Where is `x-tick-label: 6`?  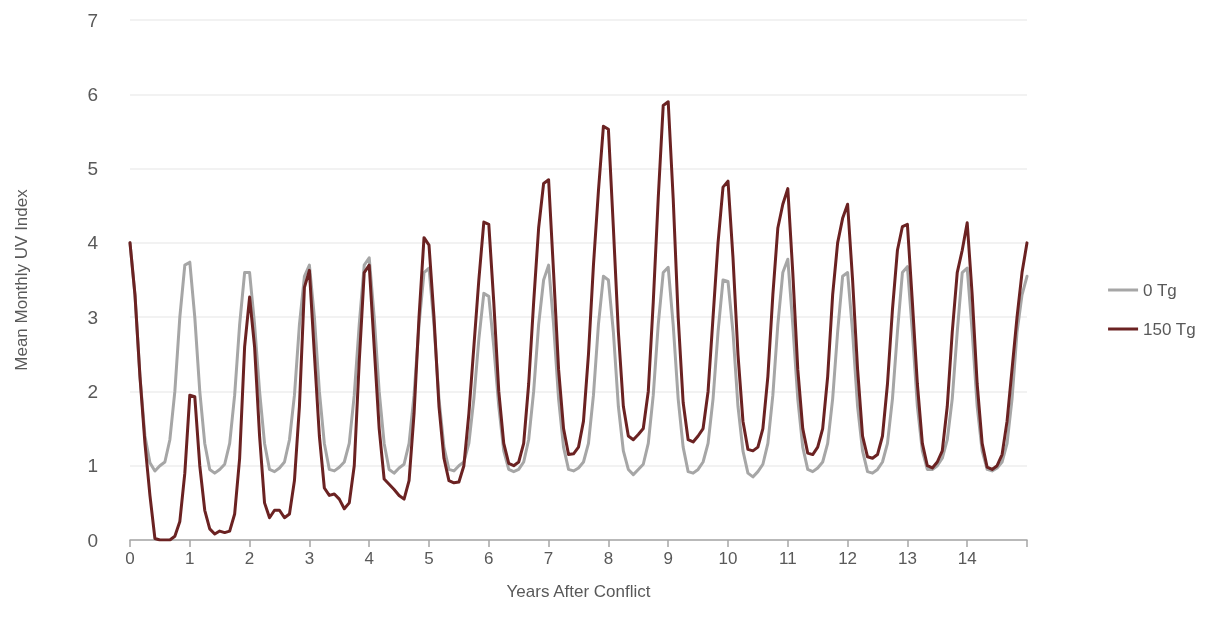
x-tick-label: 6 is located at coordinates (489, 558).